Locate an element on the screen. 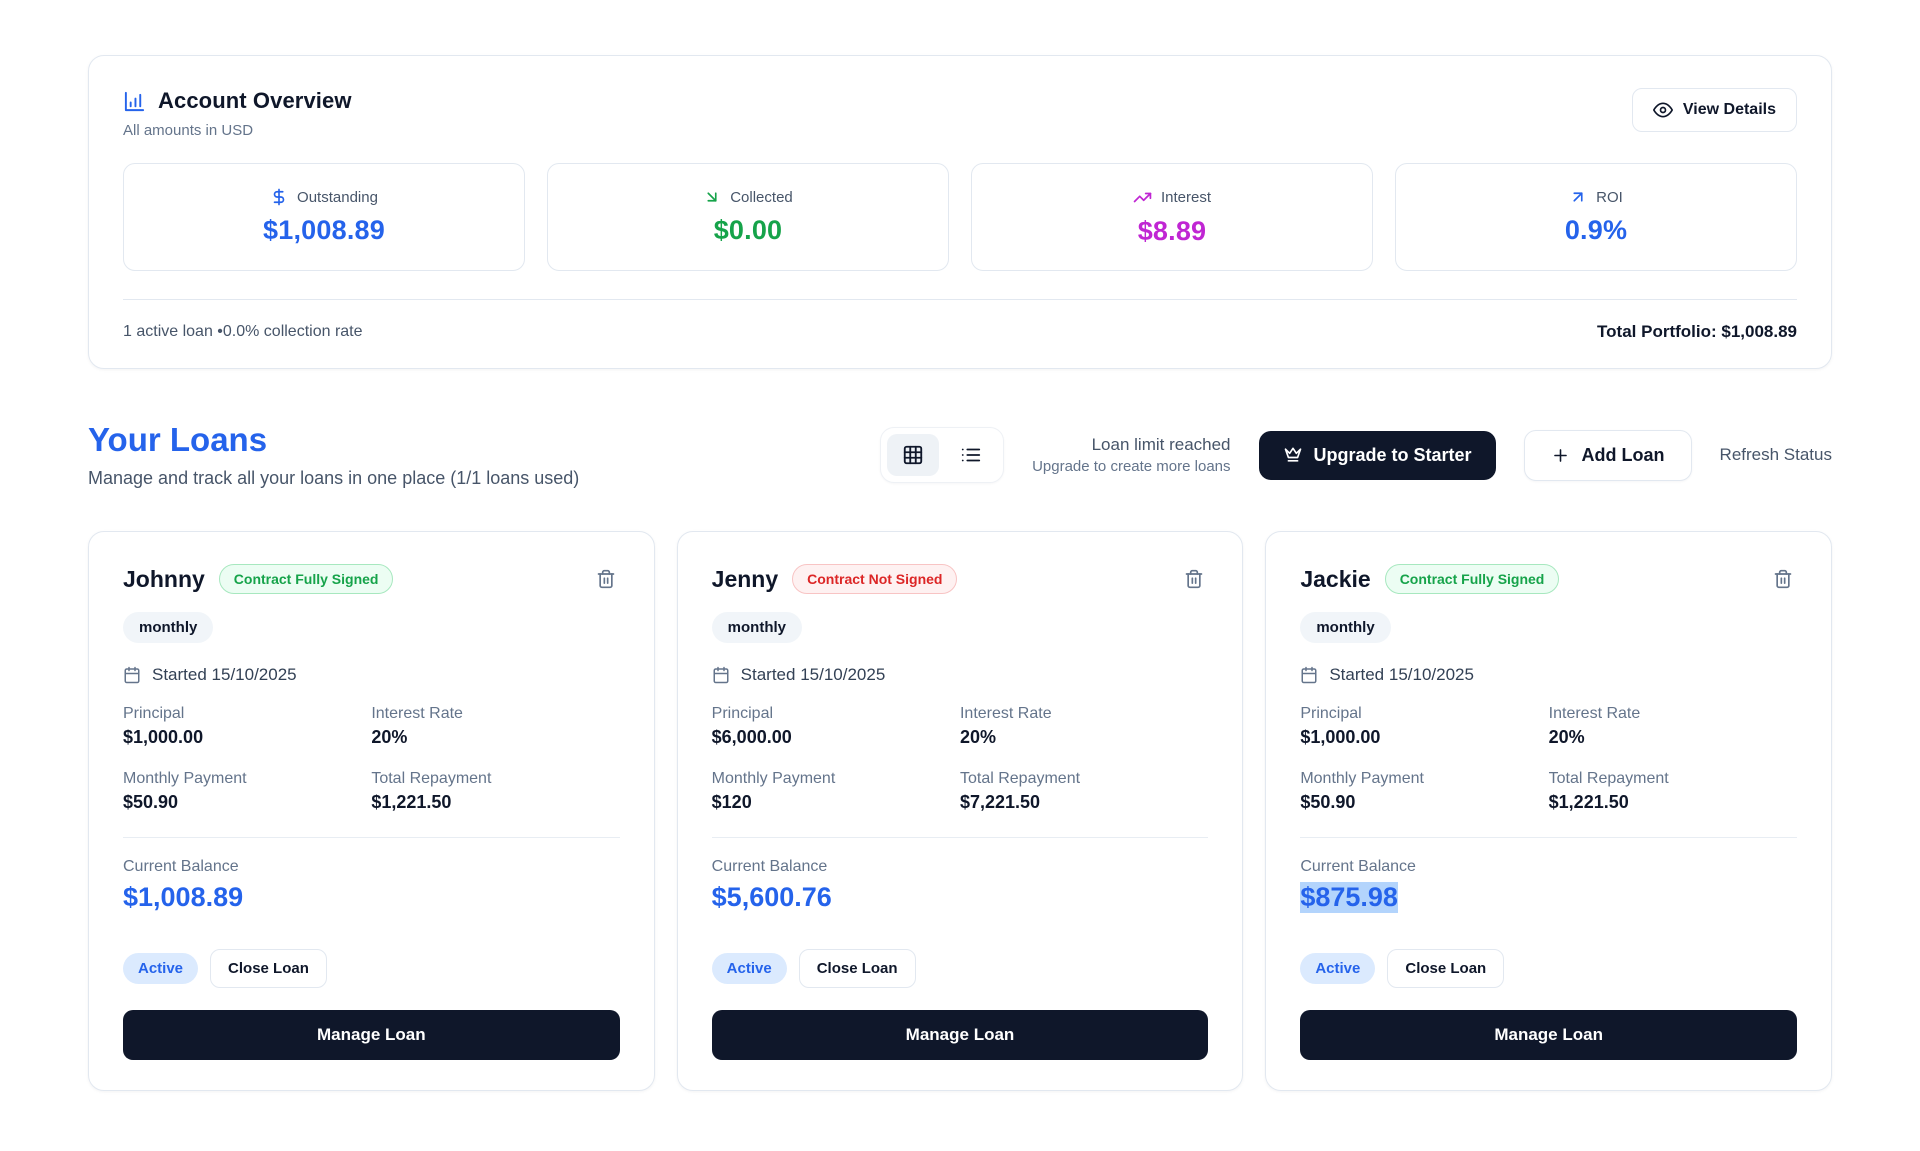  loan-limit-subtitle: Upgrade to create more loans is located at coordinates (1131, 466).